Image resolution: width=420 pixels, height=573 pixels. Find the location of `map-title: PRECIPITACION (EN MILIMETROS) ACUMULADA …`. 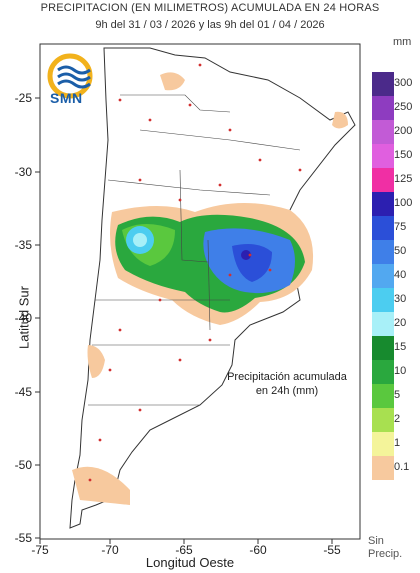

map-title: PRECIPITACION (EN MILIMETROS) ACUMULADA … is located at coordinates (210, 8).